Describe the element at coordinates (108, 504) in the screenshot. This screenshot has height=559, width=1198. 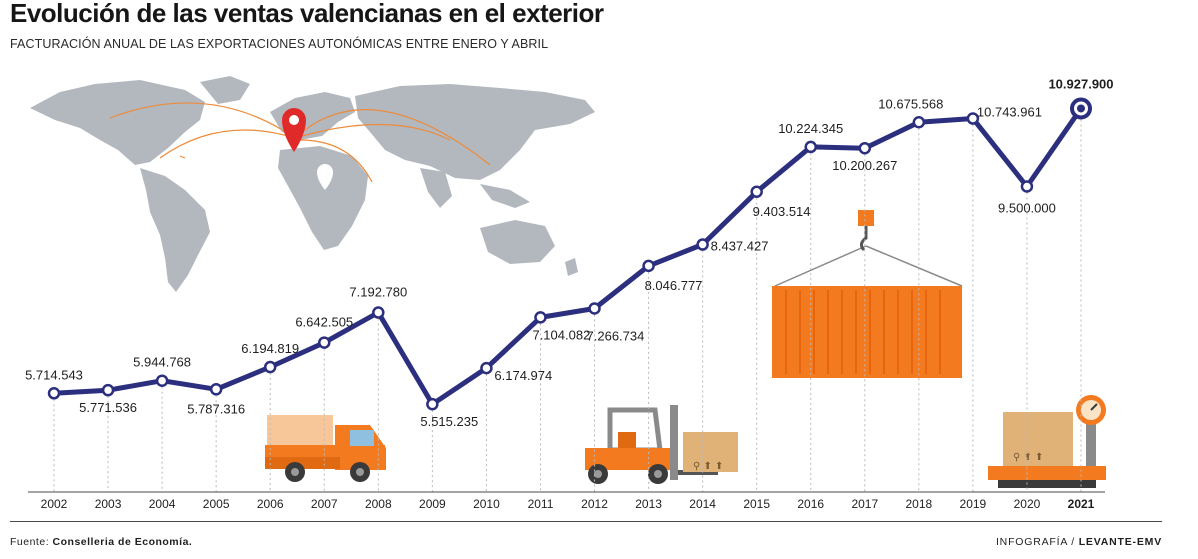
I see `x-tick-2003: 2003` at that location.